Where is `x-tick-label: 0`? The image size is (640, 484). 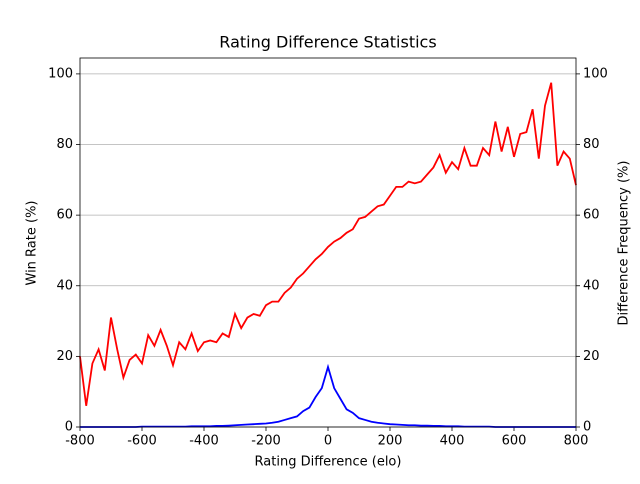 x-tick-label: 0 is located at coordinates (328, 441).